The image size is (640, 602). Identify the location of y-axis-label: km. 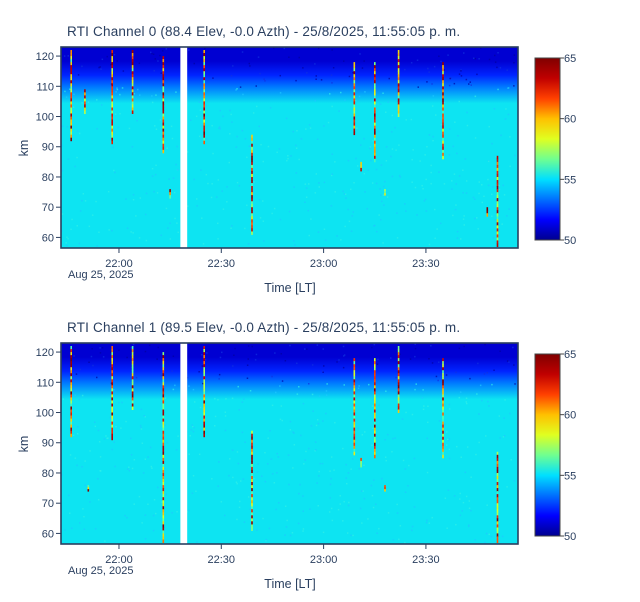
(24, 148).